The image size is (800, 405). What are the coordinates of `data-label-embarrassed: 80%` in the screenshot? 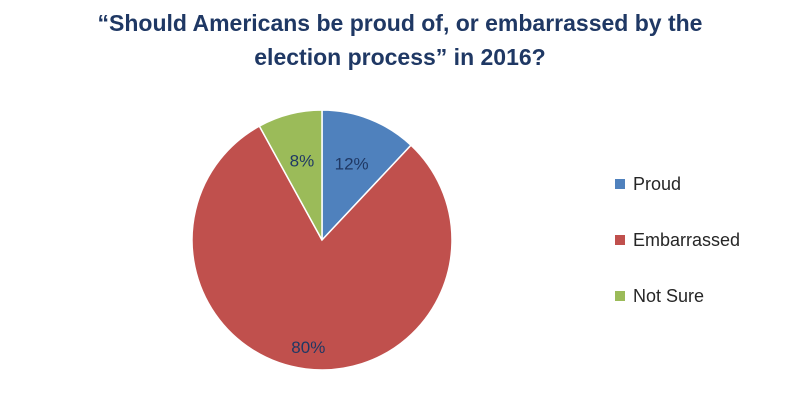 It's located at (308, 347).